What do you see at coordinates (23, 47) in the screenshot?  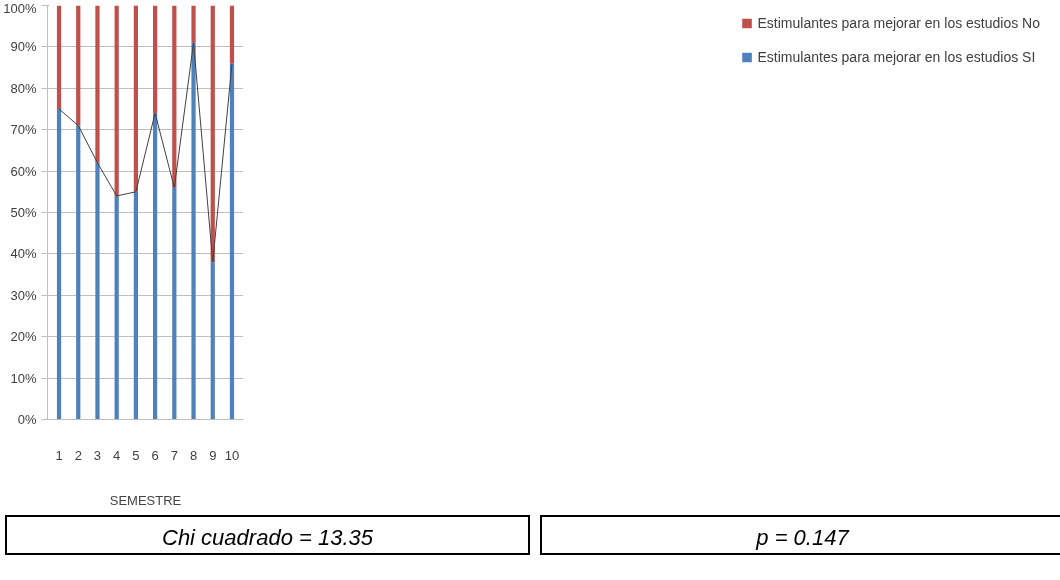 I see `y-tick-label: 90%` at bounding box center [23, 47].